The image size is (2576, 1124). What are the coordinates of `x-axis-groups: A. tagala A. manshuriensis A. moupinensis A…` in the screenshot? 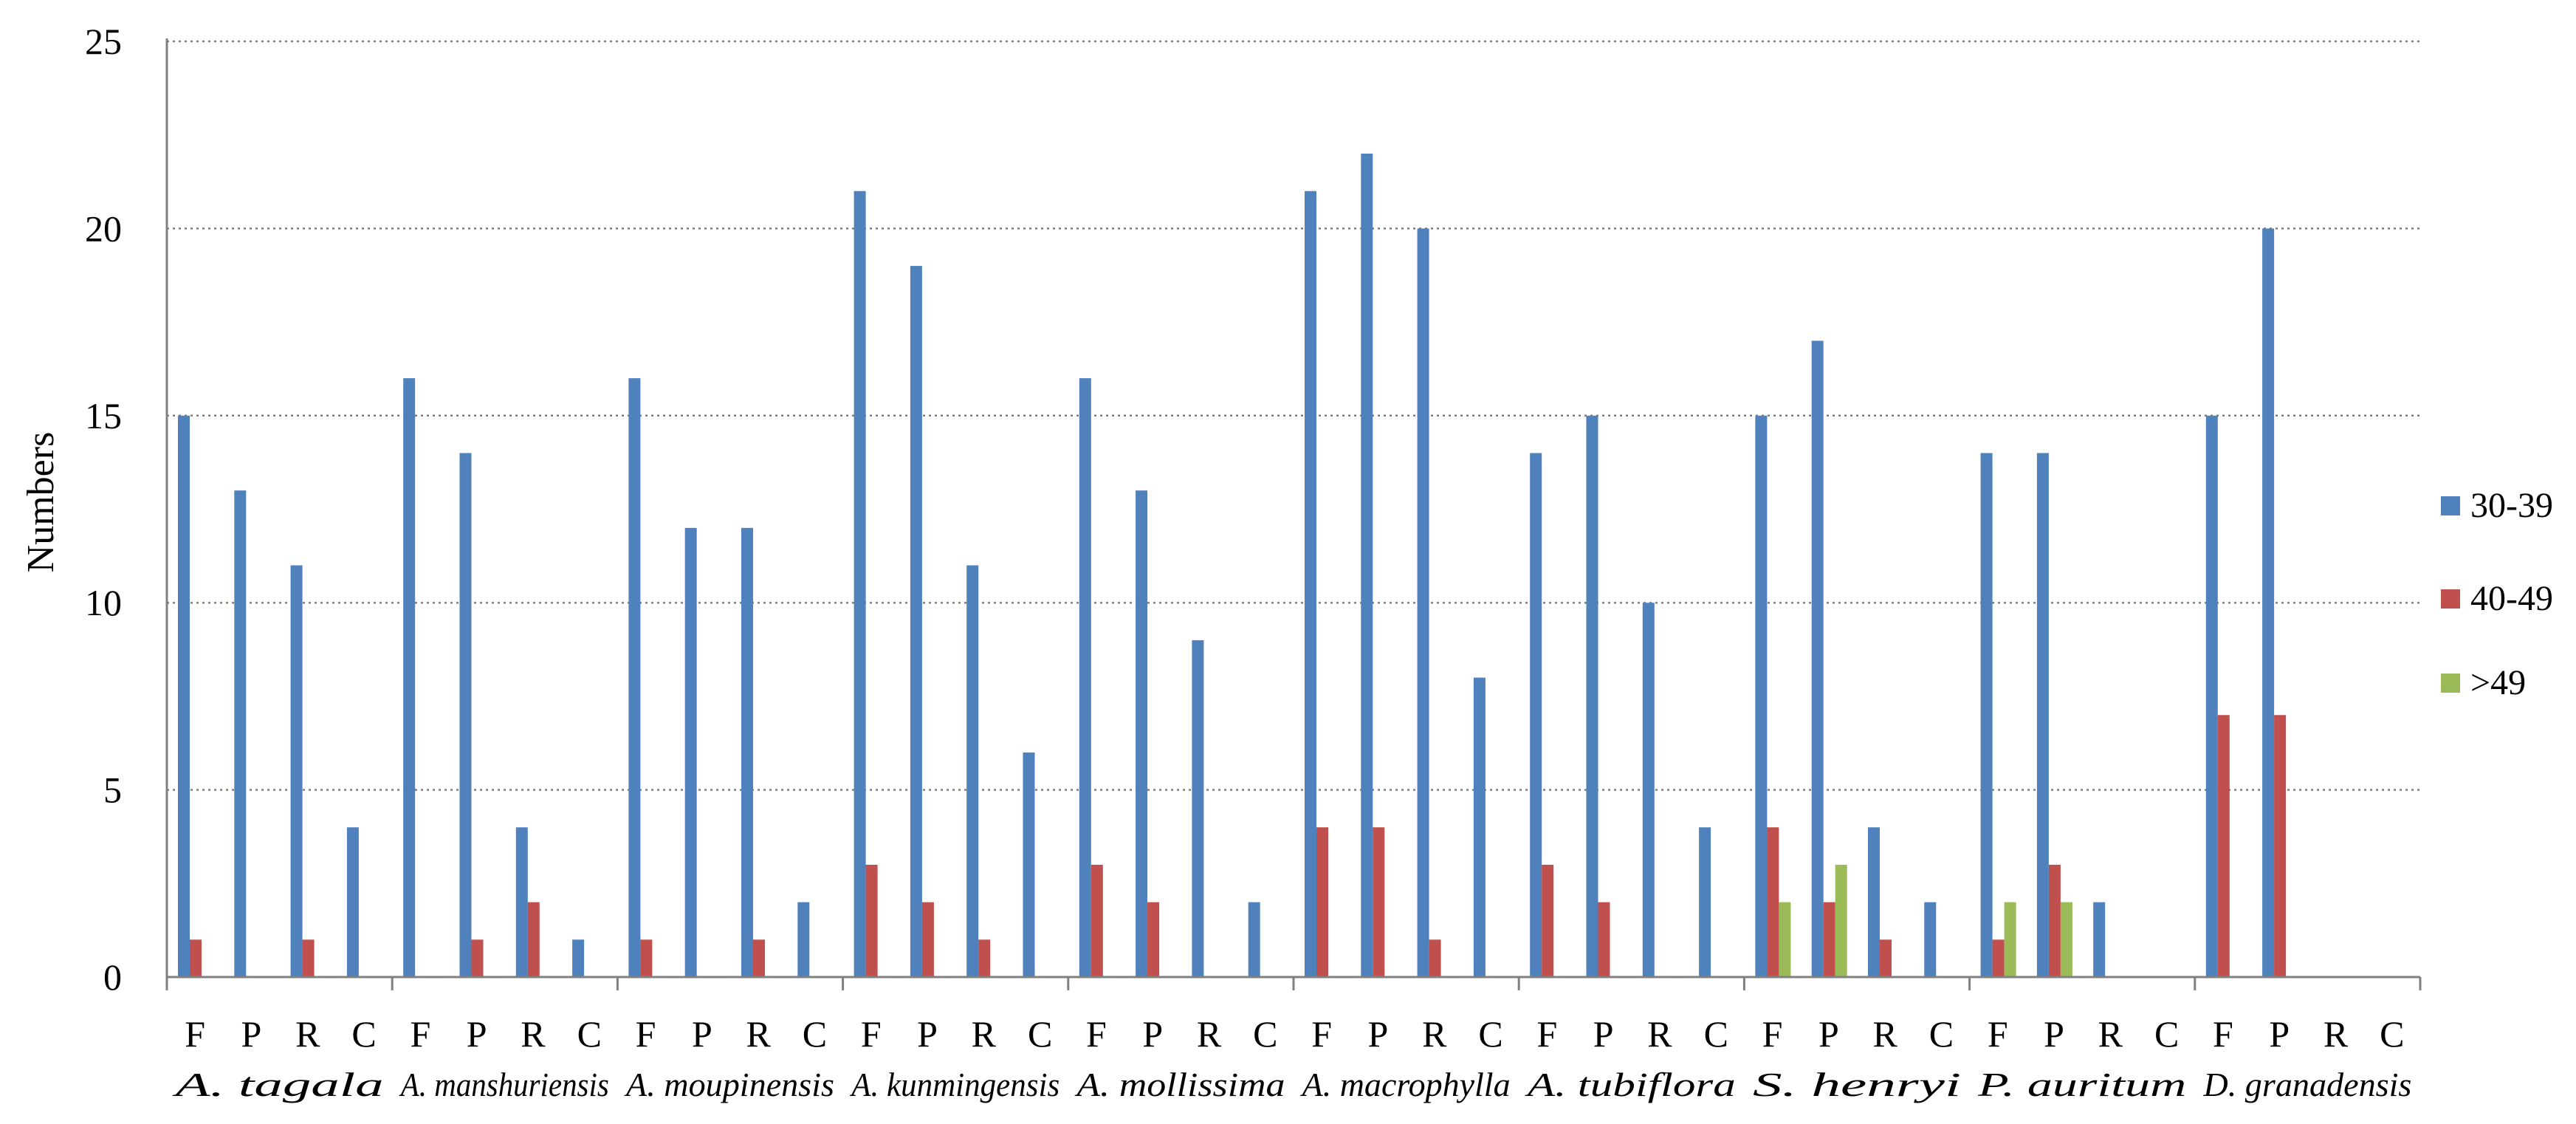 It's located at (1292, 1084).